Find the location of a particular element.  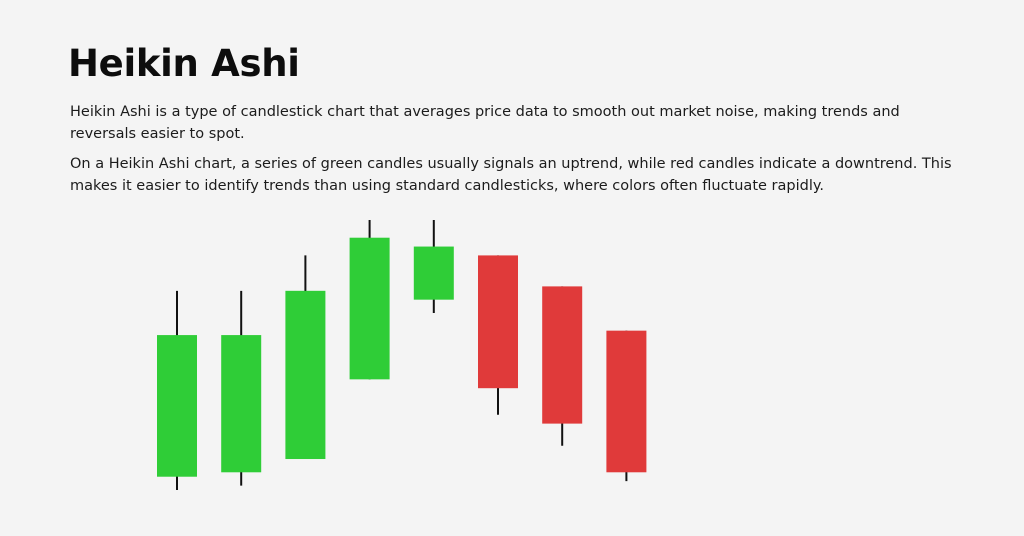

candle-5-body is located at coordinates (433, 273).